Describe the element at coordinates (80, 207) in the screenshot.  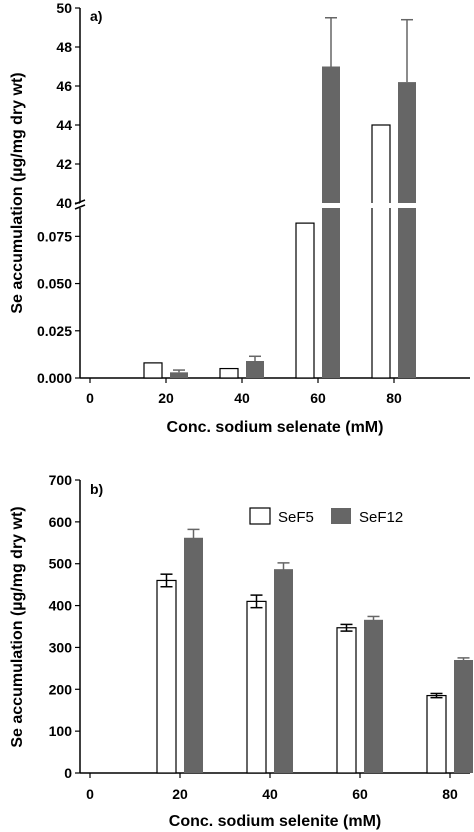
I see `axis-break-mark` at that location.